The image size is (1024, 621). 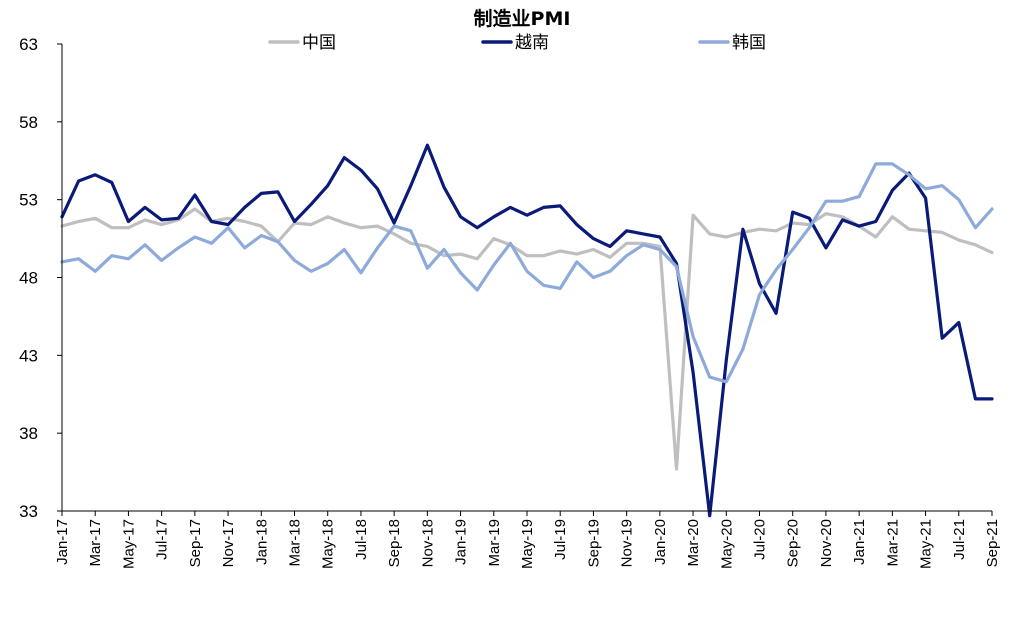 I want to click on y-ticks: 33 38 43 48 53 58 63, so click(x=40, y=278).